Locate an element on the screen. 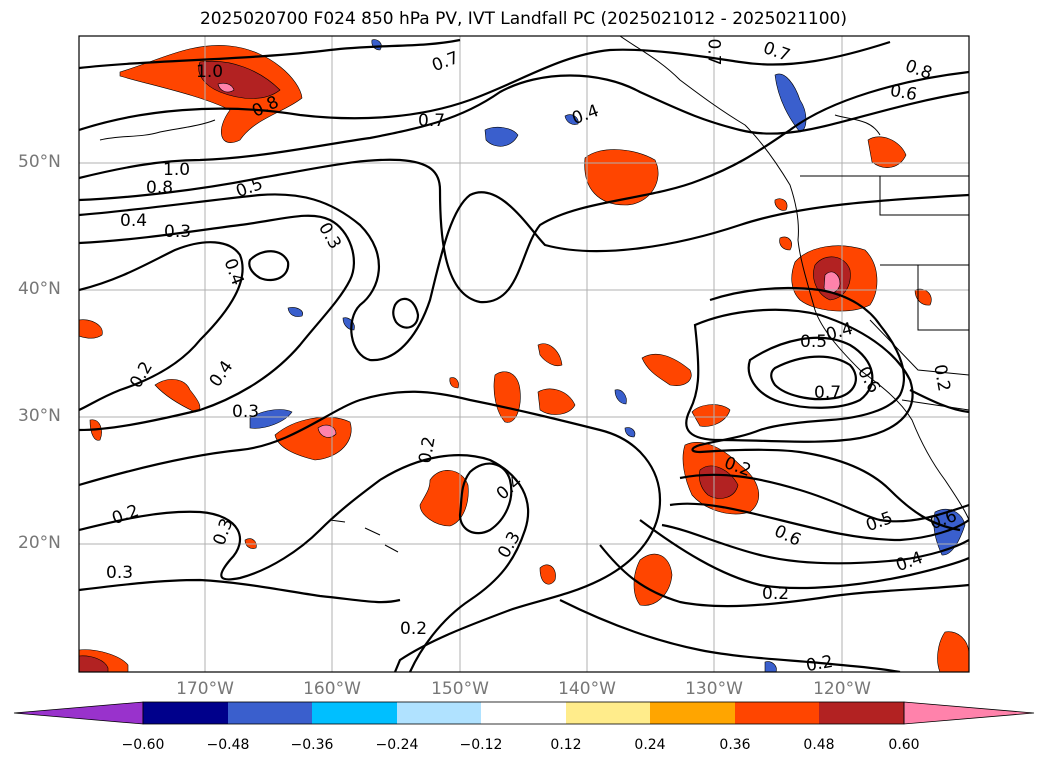 The width and height of the screenshot is (1047, 765). colorbar is located at coordinates (524, 713).